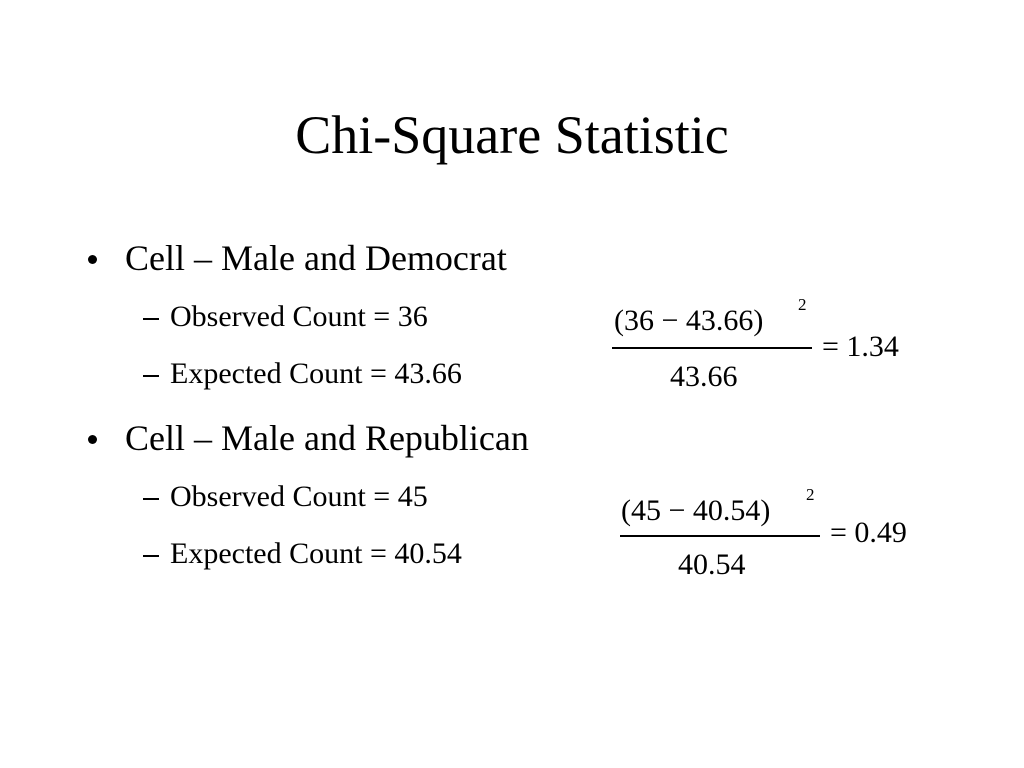 Image resolution: width=1024 pixels, height=768 pixels. What do you see at coordinates (712, 564) in the screenshot?
I see `formula-denominator: 40.54` at bounding box center [712, 564].